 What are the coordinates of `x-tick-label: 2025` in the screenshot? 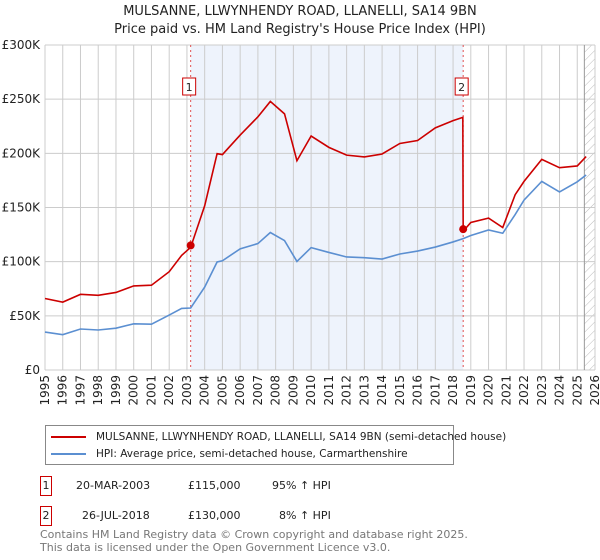 It's located at (577, 390).